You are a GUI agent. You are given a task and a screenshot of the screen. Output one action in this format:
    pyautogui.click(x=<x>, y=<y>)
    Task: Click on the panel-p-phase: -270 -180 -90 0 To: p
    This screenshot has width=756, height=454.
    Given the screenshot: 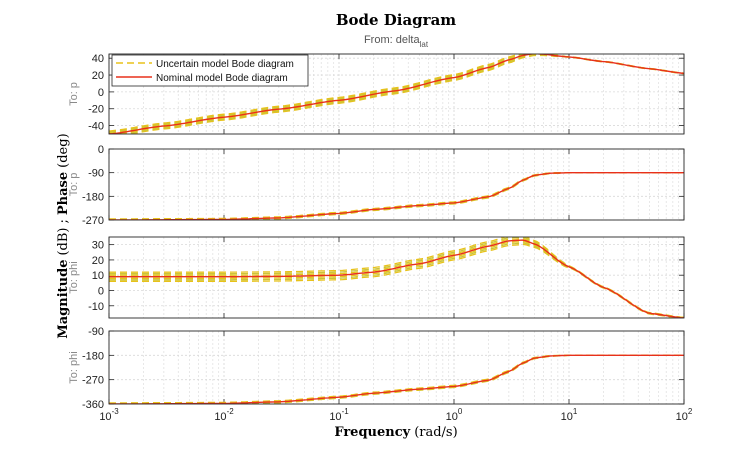 What is the action you would take?
    pyautogui.click(x=376, y=185)
    